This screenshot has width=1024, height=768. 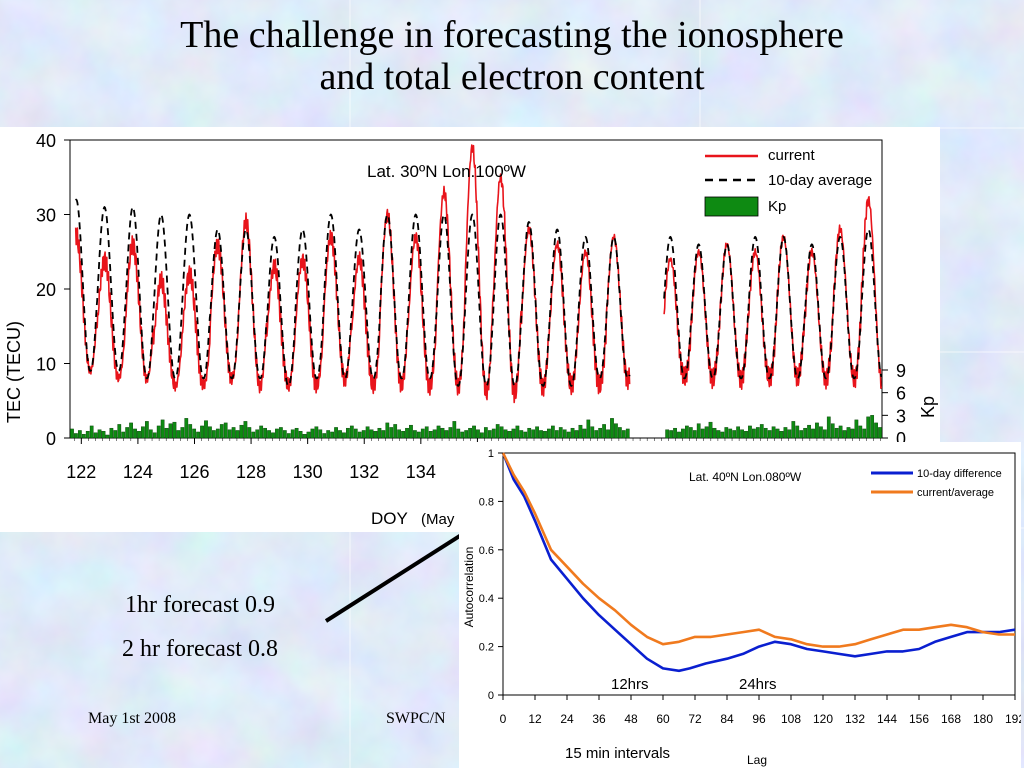 What do you see at coordinates (46, 216) in the screenshot?
I see `tec-y-tick-label: 30` at bounding box center [46, 216].